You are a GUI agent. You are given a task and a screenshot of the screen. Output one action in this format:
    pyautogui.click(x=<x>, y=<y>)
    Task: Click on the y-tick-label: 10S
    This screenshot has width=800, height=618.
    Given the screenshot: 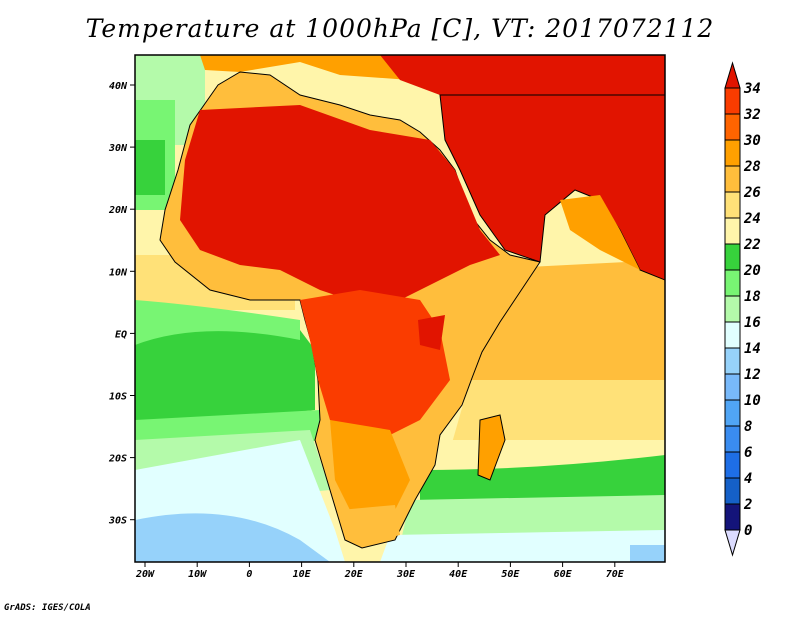 What is the action you would take?
    pyautogui.click(x=118, y=397)
    